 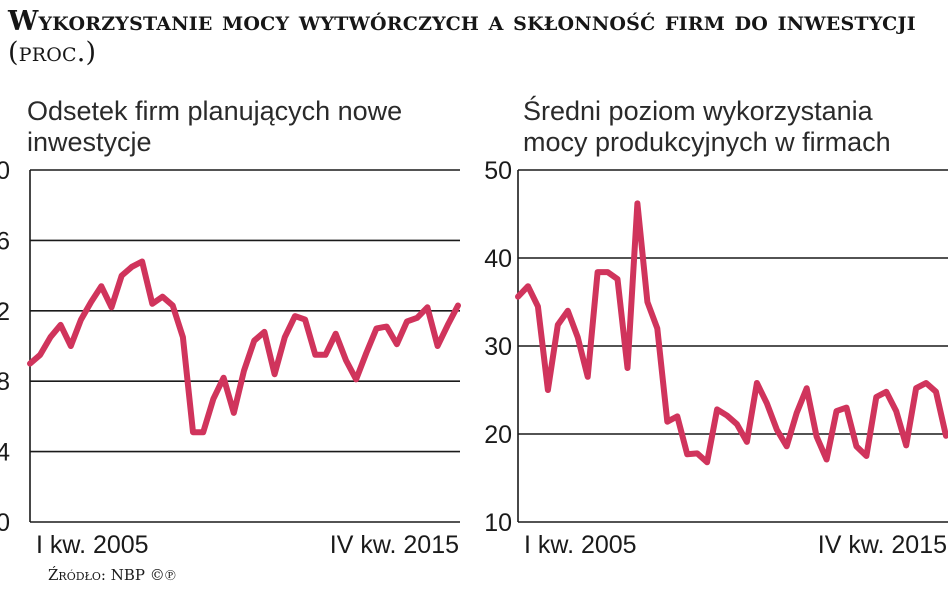 I want to click on right-y-tick-label-30: 30, so click(x=498, y=347).